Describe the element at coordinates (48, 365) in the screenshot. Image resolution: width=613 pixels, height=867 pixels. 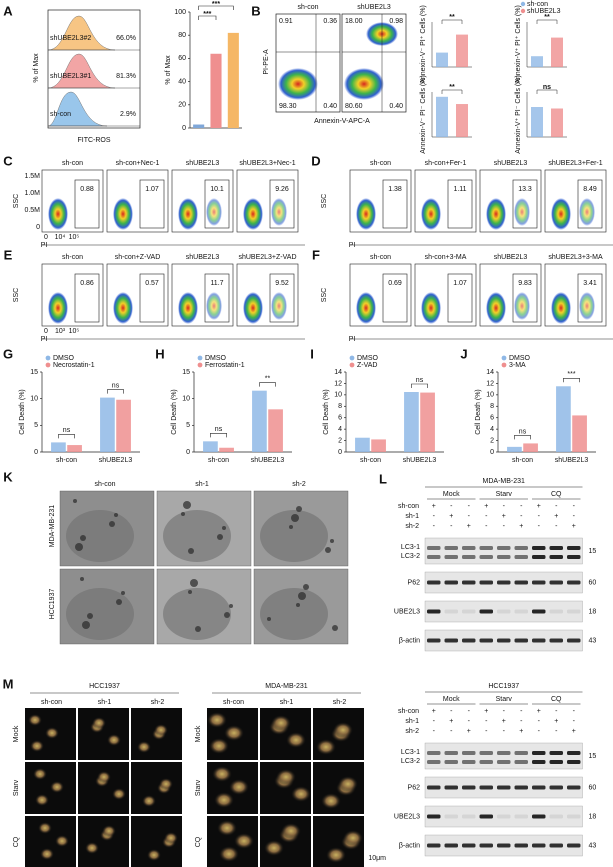
I see `legend-swatch` at that location.